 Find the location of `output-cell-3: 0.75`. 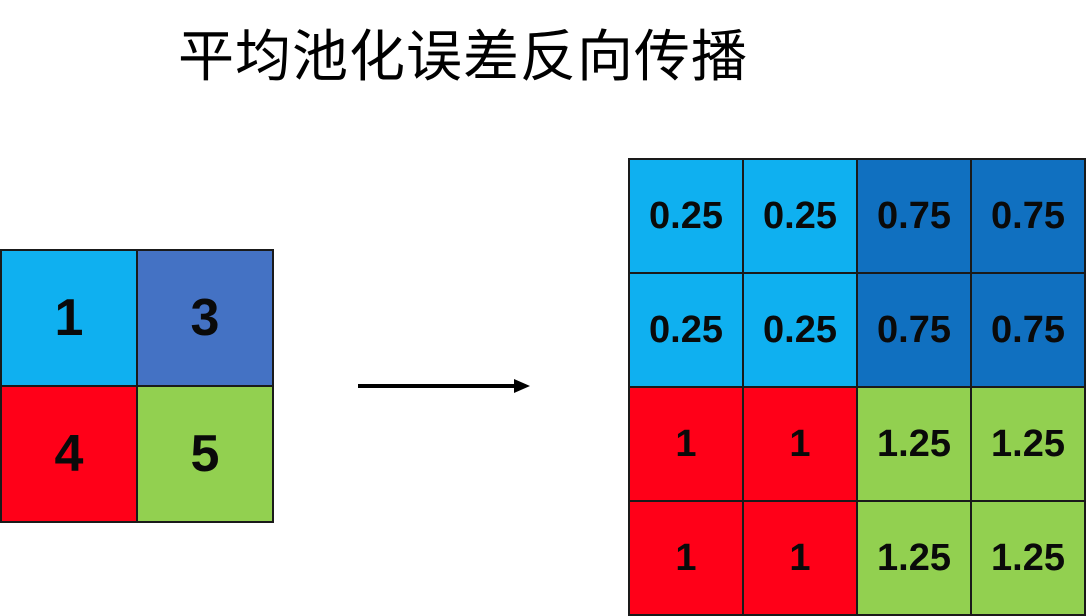

output-cell-3: 0.75 is located at coordinates (1029, 217).